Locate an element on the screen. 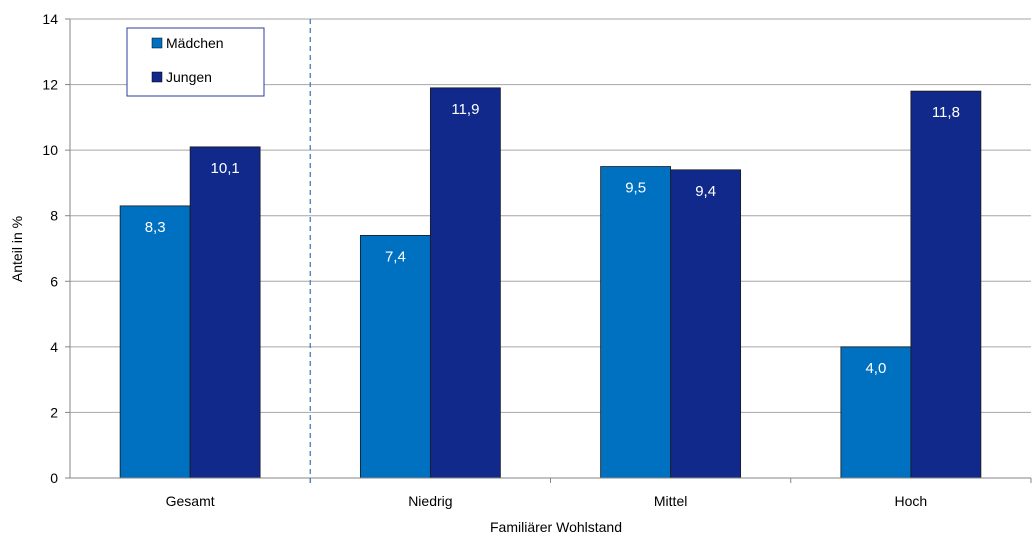  y-tick-label: 14 is located at coordinates (50, 19).